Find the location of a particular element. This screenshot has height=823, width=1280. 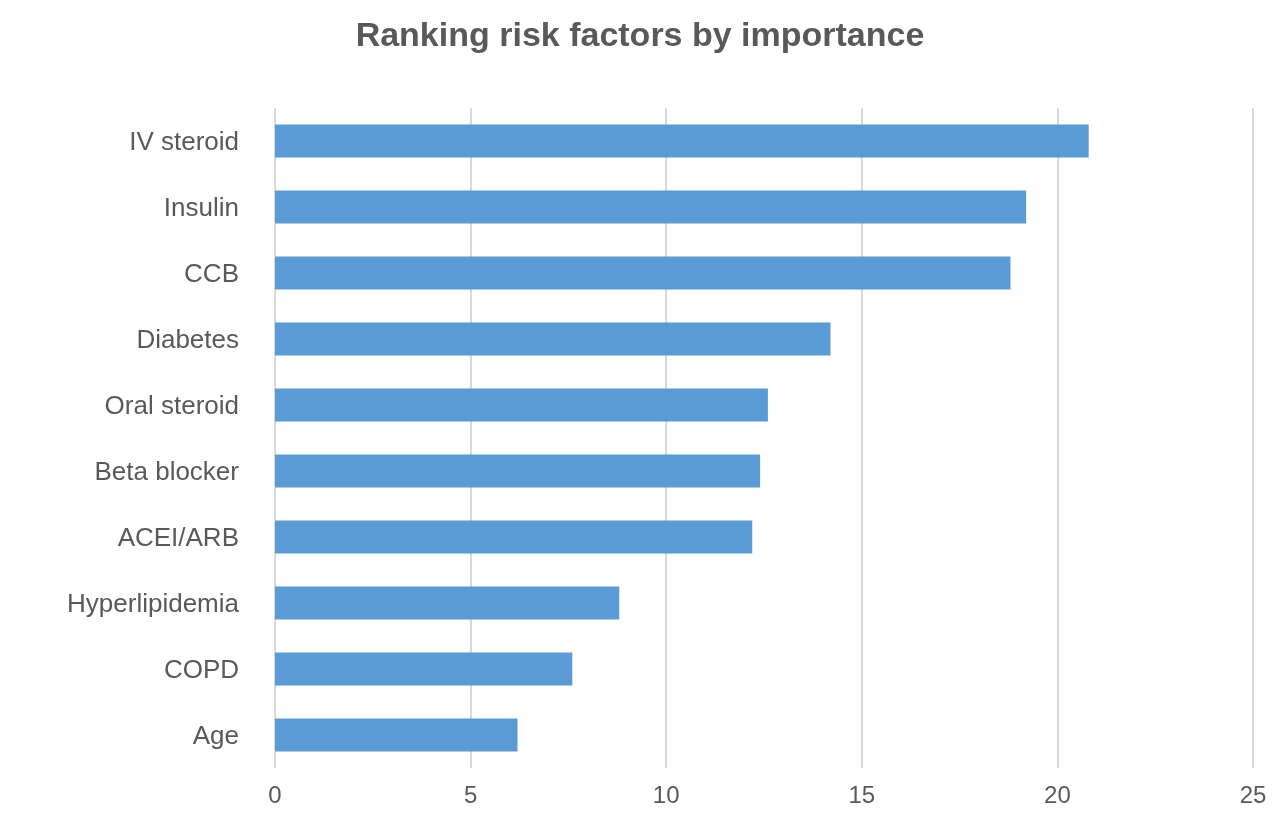

y-tick-label: Oral steroid is located at coordinates (171, 405).